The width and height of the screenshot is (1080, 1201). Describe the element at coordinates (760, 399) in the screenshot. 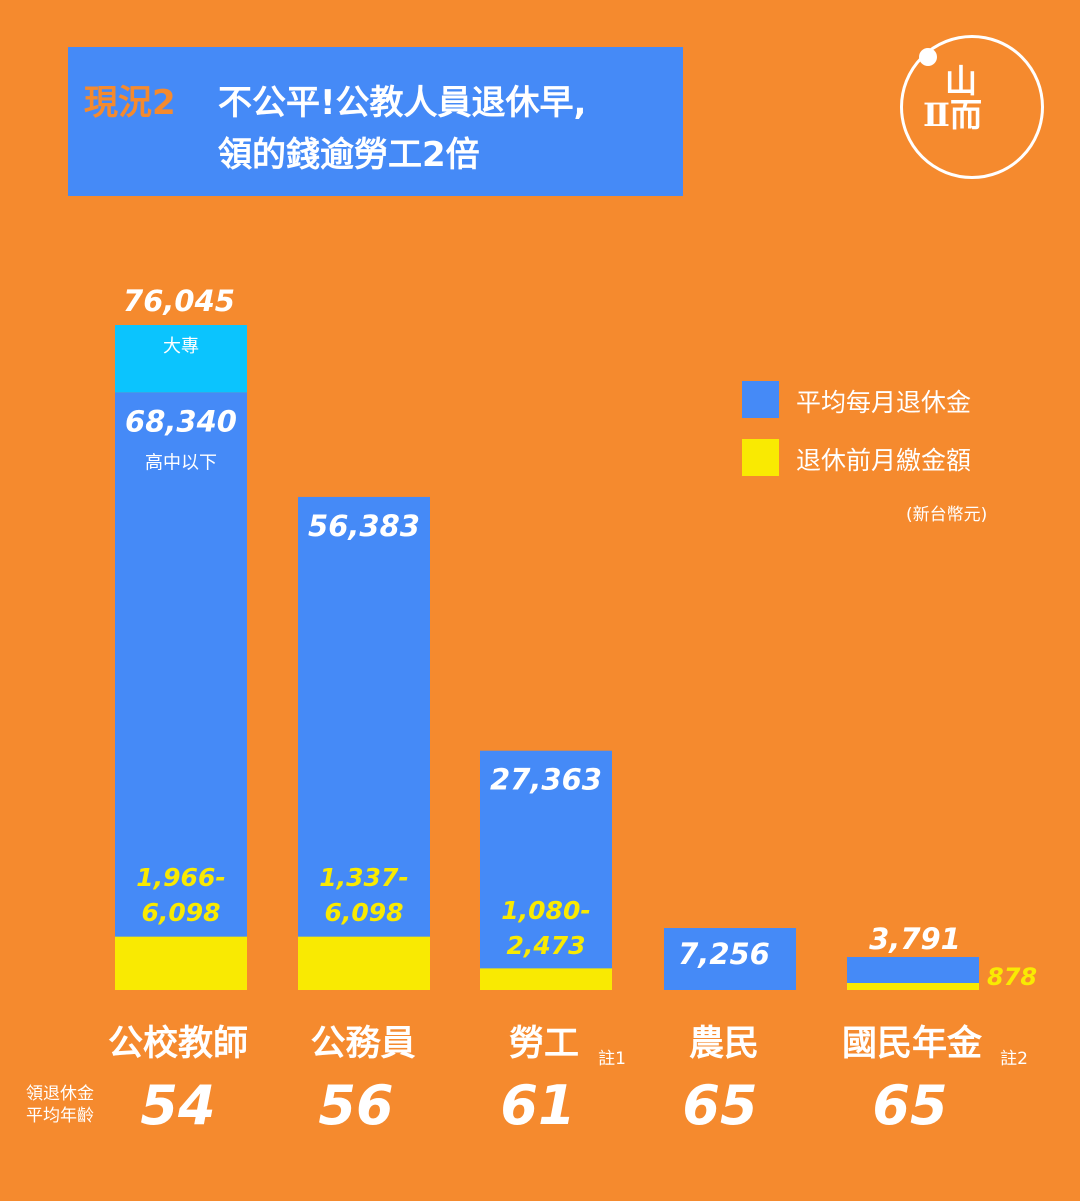

I see `legend-swatch-pension` at that location.